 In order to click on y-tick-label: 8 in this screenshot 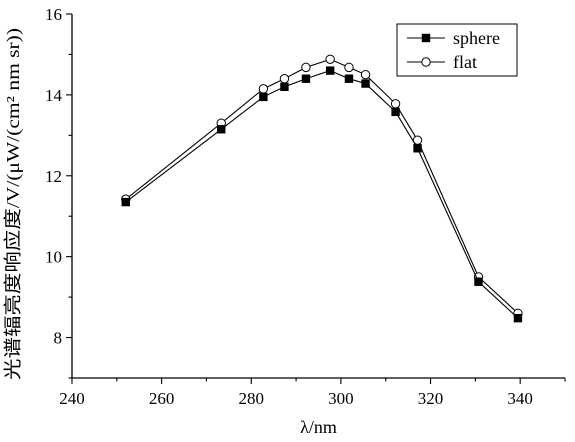, I will do `click(58, 338)`.